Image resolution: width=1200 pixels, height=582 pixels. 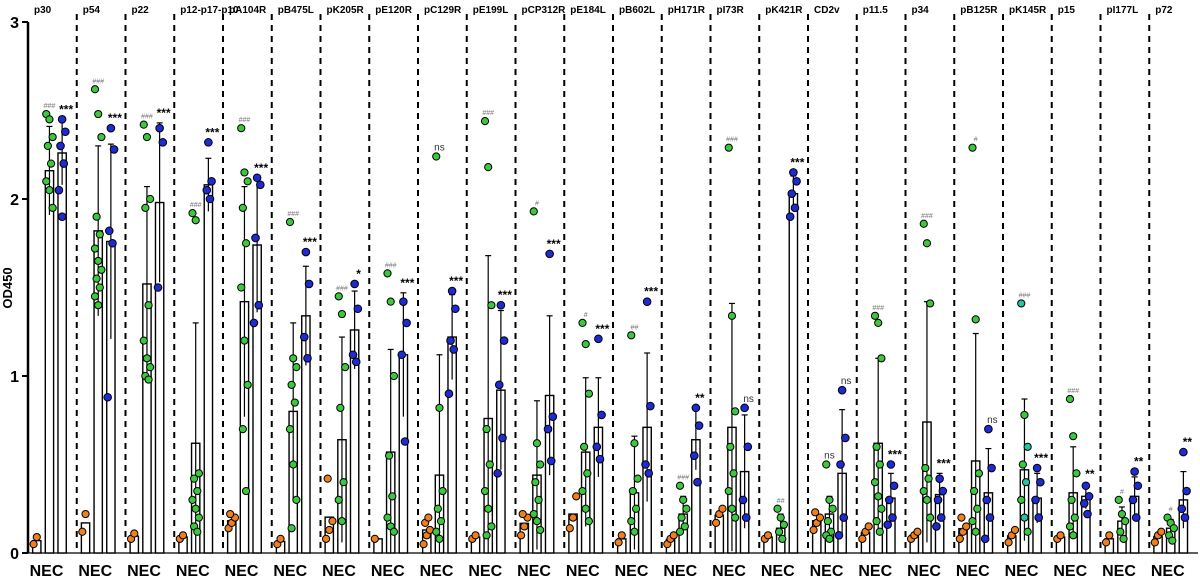 I want to click on panel-title: pA104R, so click(x=248, y=10).